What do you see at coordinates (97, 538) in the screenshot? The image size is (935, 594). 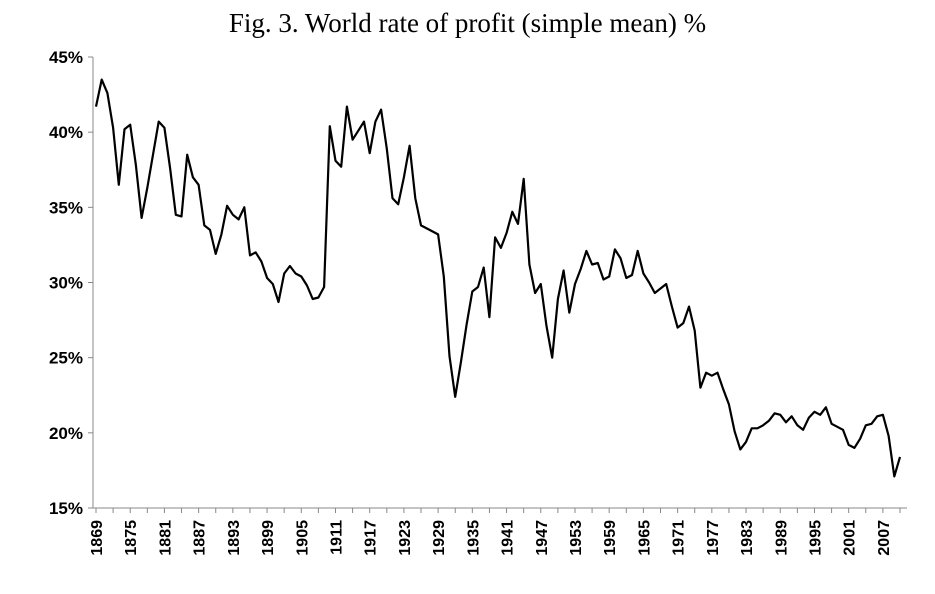 I see `x-tick-label: 1869` at bounding box center [97, 538].